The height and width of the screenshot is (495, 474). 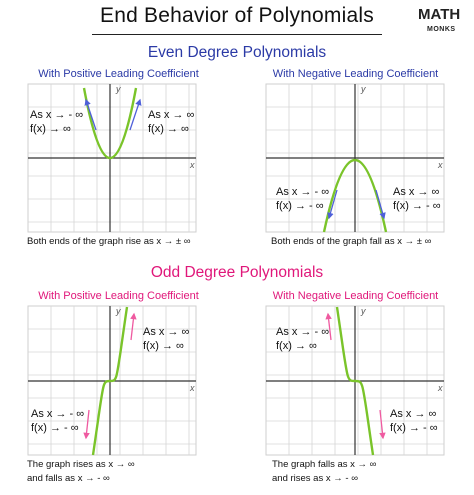 I want to click on even-neg-note-right-1: As x → ∞, so click(x=416, y=192).